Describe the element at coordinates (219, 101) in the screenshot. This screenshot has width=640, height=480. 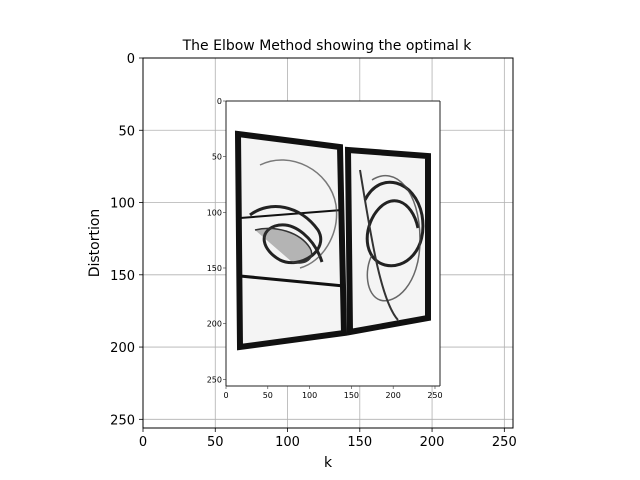
I see `inner-y-tick-label: 0` at that location.